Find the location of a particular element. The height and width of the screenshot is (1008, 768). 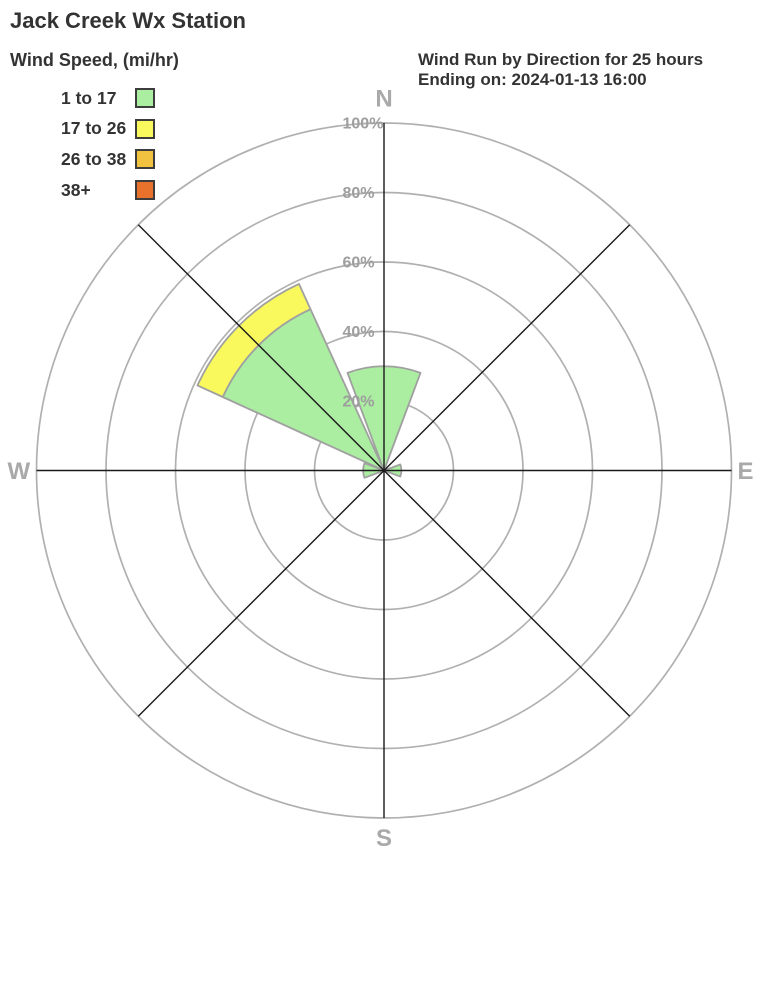

radial-tick-labels: 20% 40% 60% 80% 100% is located at coordinates (363, 263).